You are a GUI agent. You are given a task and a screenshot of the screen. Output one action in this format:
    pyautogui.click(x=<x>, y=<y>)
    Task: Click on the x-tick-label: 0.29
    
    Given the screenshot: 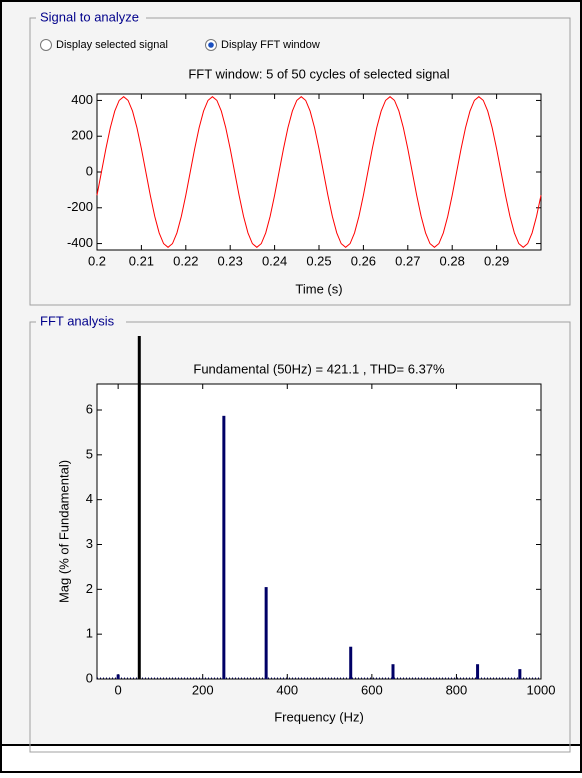 What is the action you would take?
    pyautogui.click(x=496, y=260)
    